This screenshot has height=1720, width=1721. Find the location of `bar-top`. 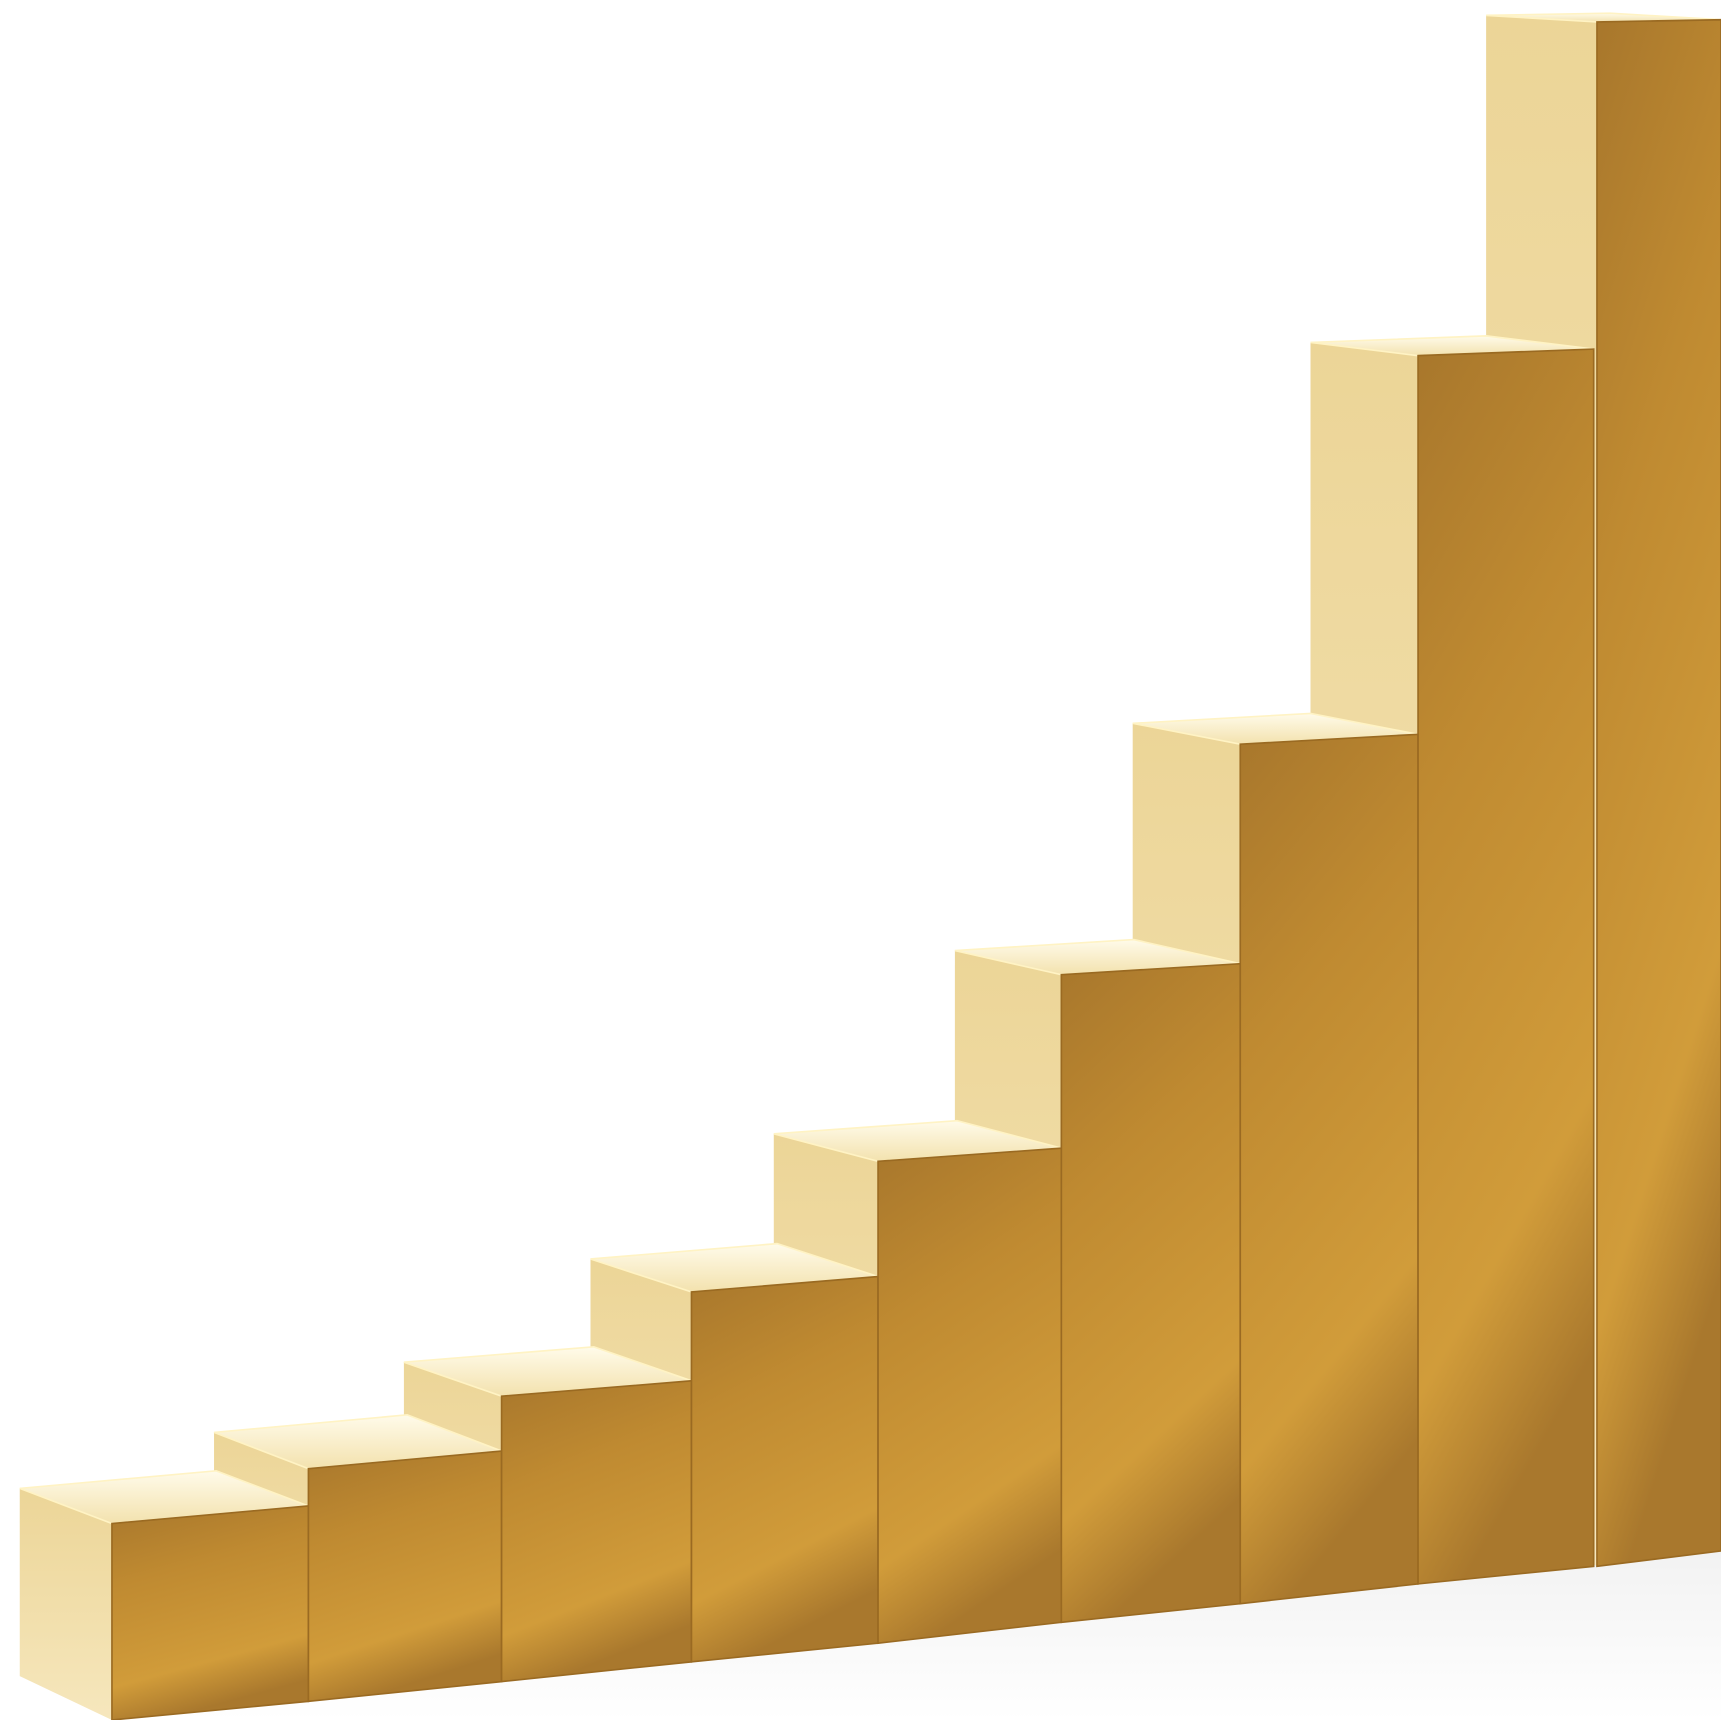

bar-top is located at coordinates (1603, 17).